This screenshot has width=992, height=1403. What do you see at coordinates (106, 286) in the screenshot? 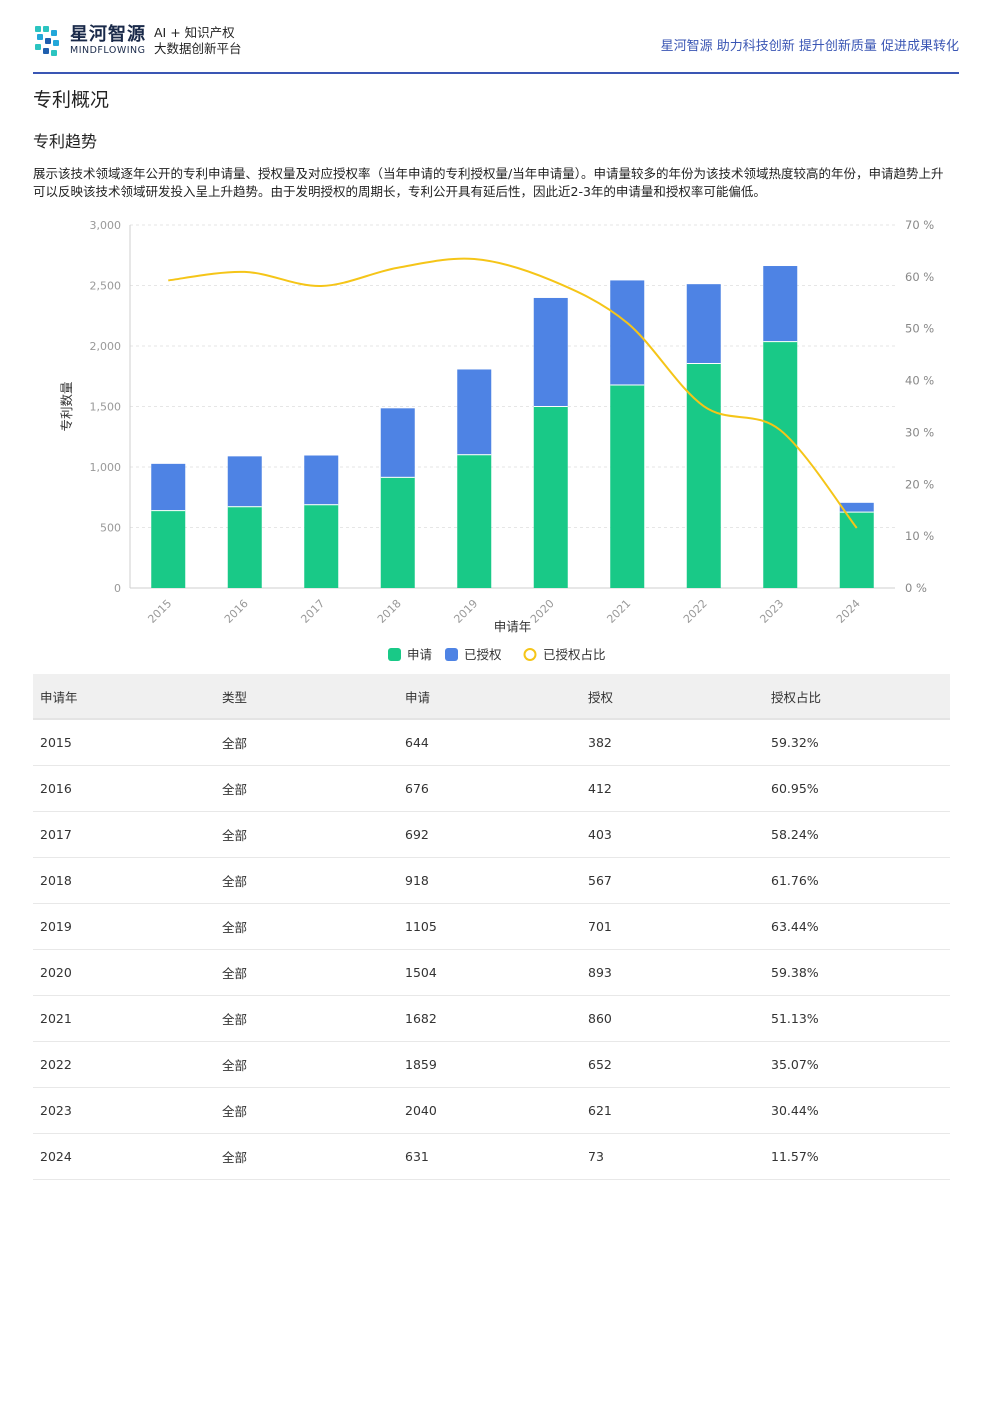
I see `y-tick-label: 2,500` at bounding box center [106, 286].